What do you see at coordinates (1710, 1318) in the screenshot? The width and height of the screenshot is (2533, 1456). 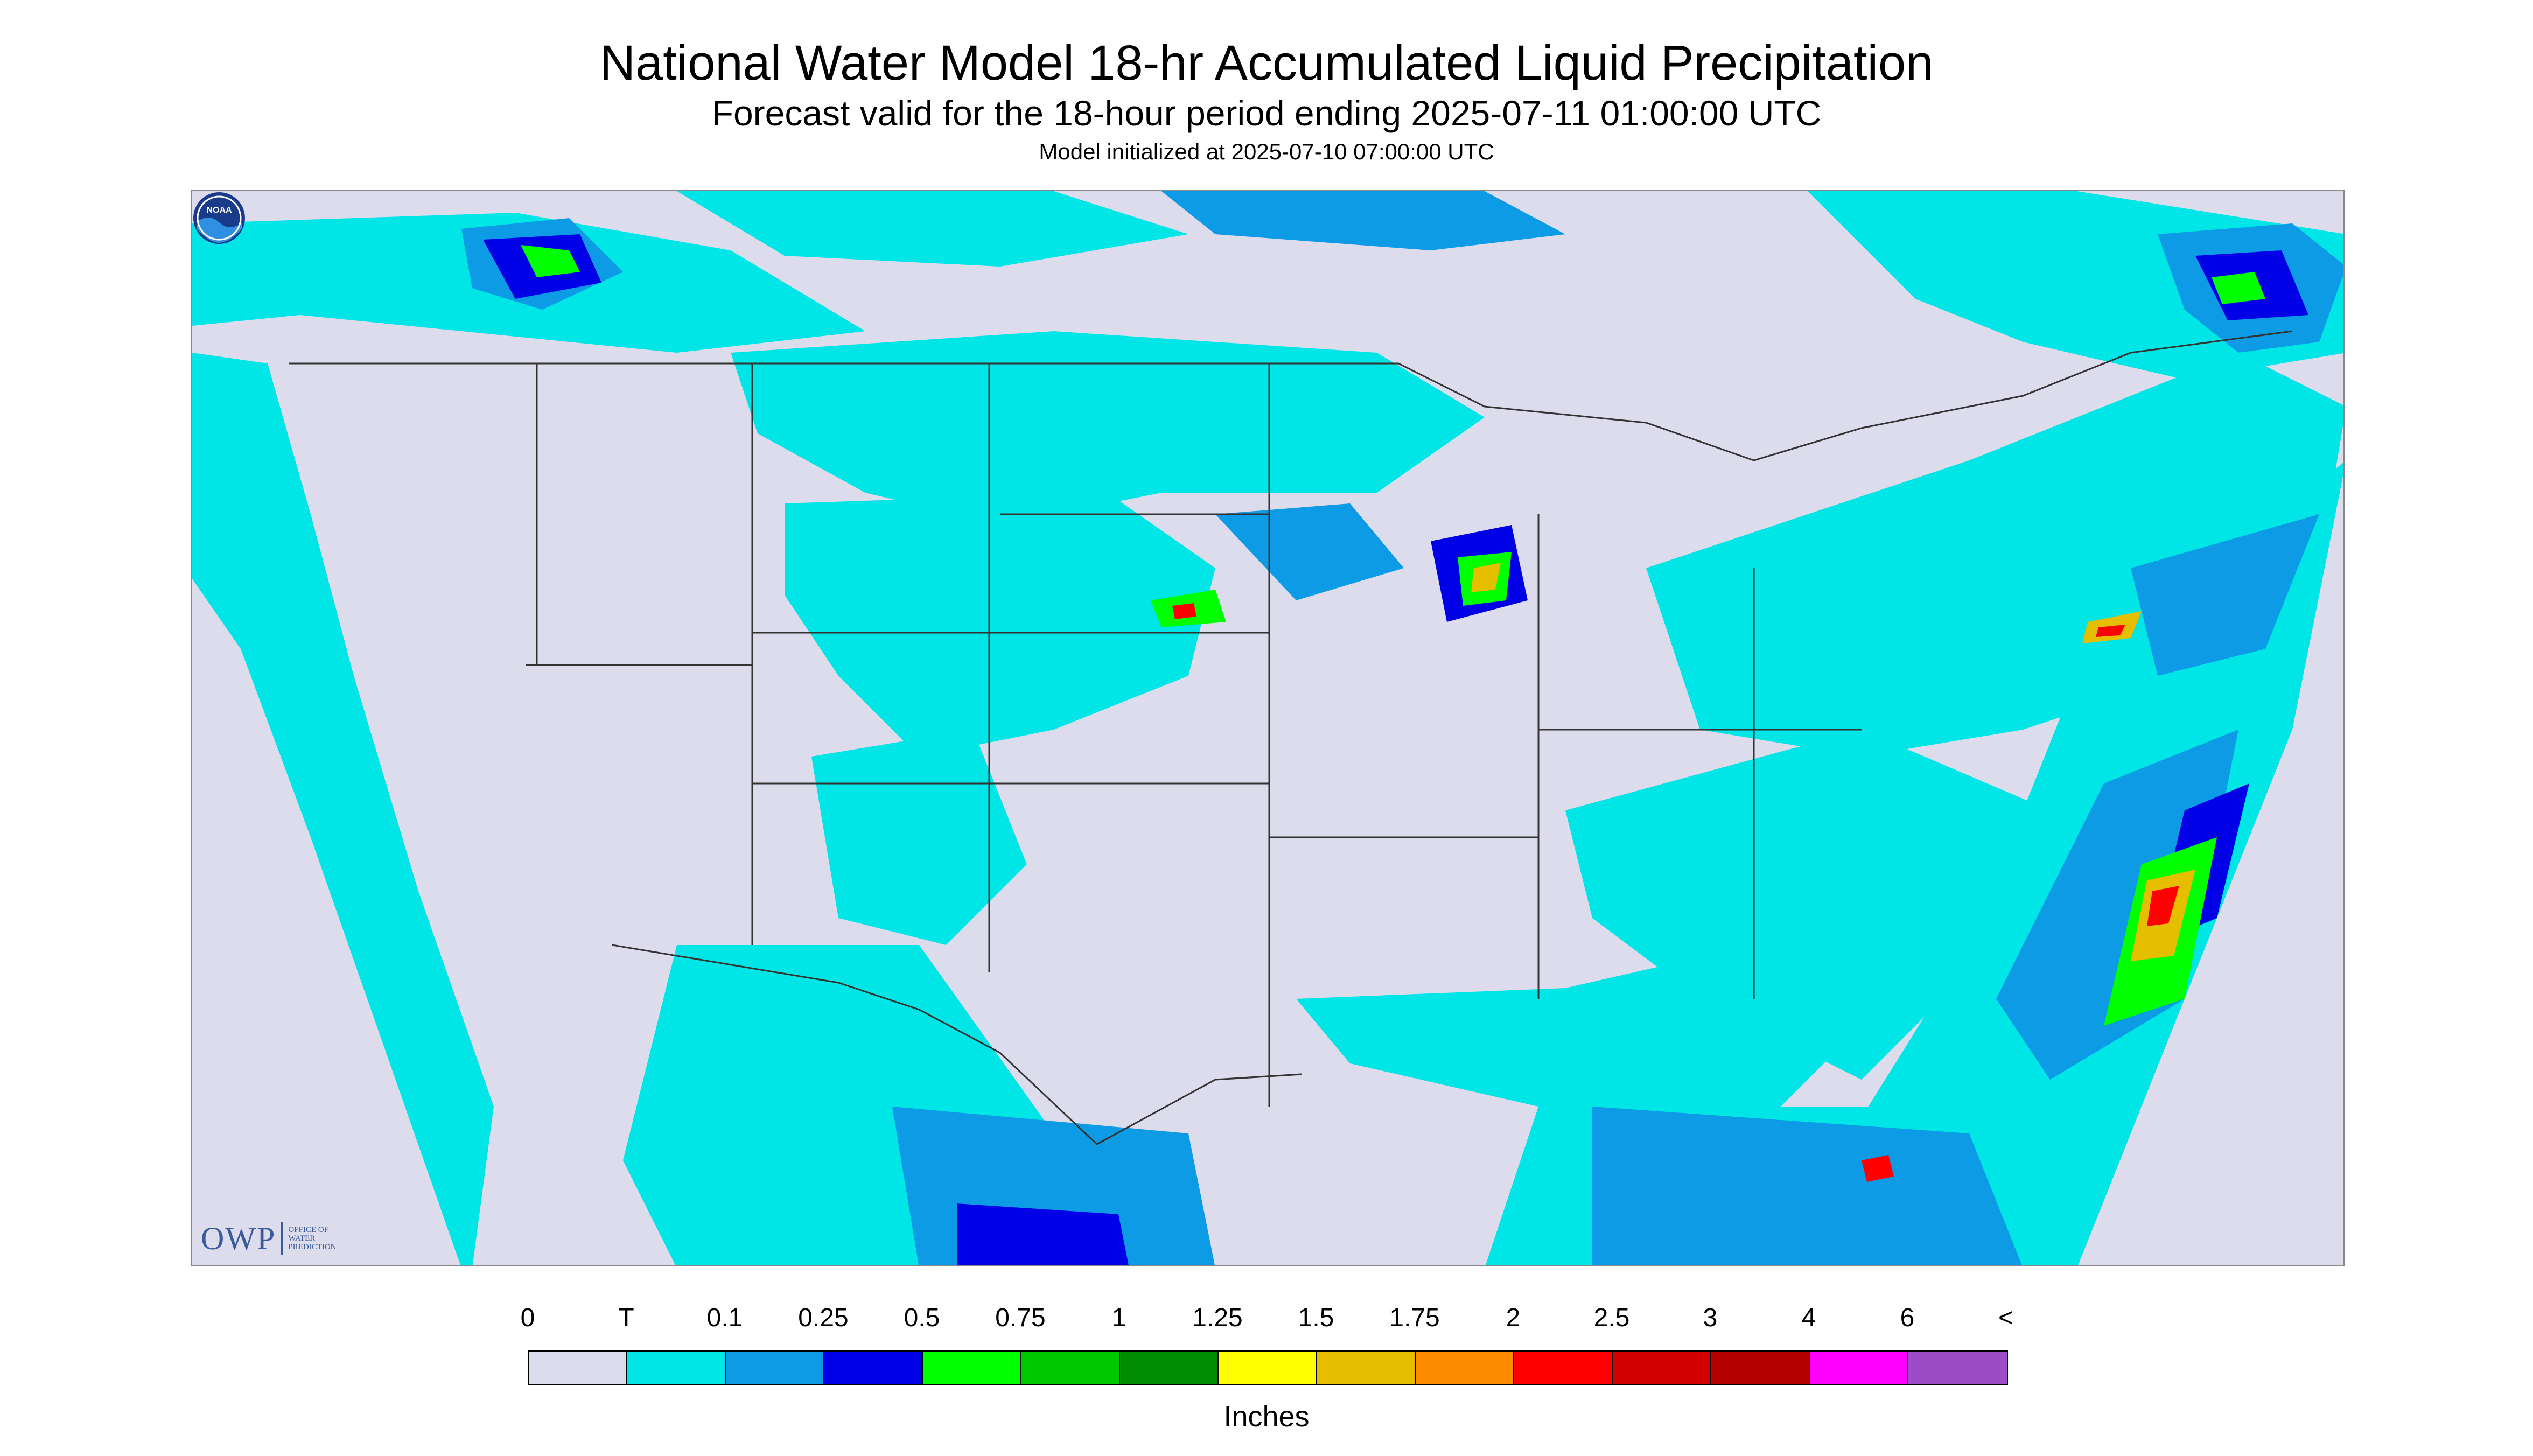 I see `legend-label: 3` at bounding box center [1710, 1318].